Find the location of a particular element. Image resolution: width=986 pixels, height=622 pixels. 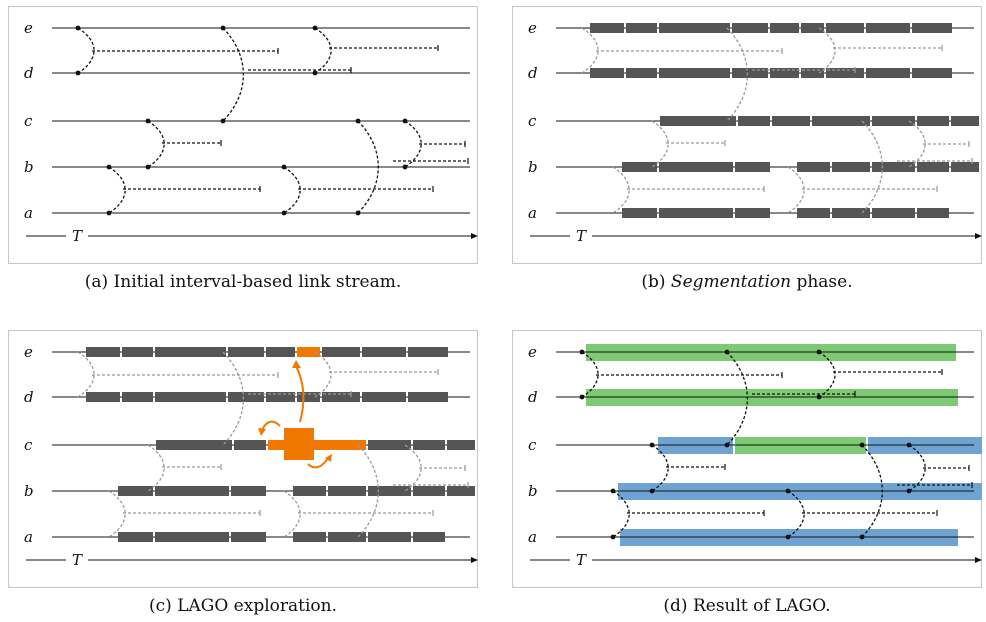

caption-b: (b) Segmentation phase. is located at coordinates (747, 282).